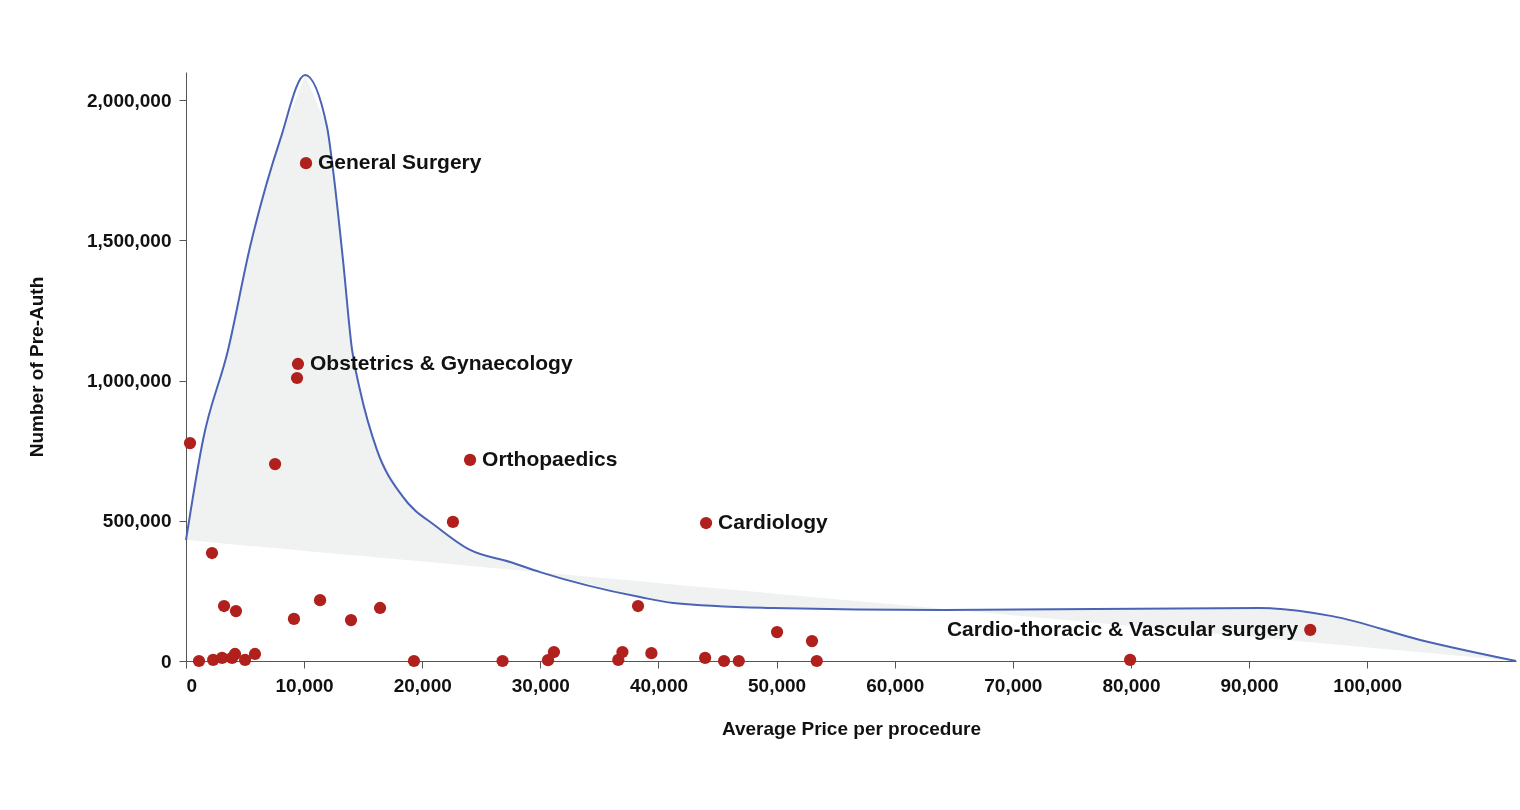 The image size is (1520, 810). I want to click on x-tick-label: 80,000, so click(1131, 685).